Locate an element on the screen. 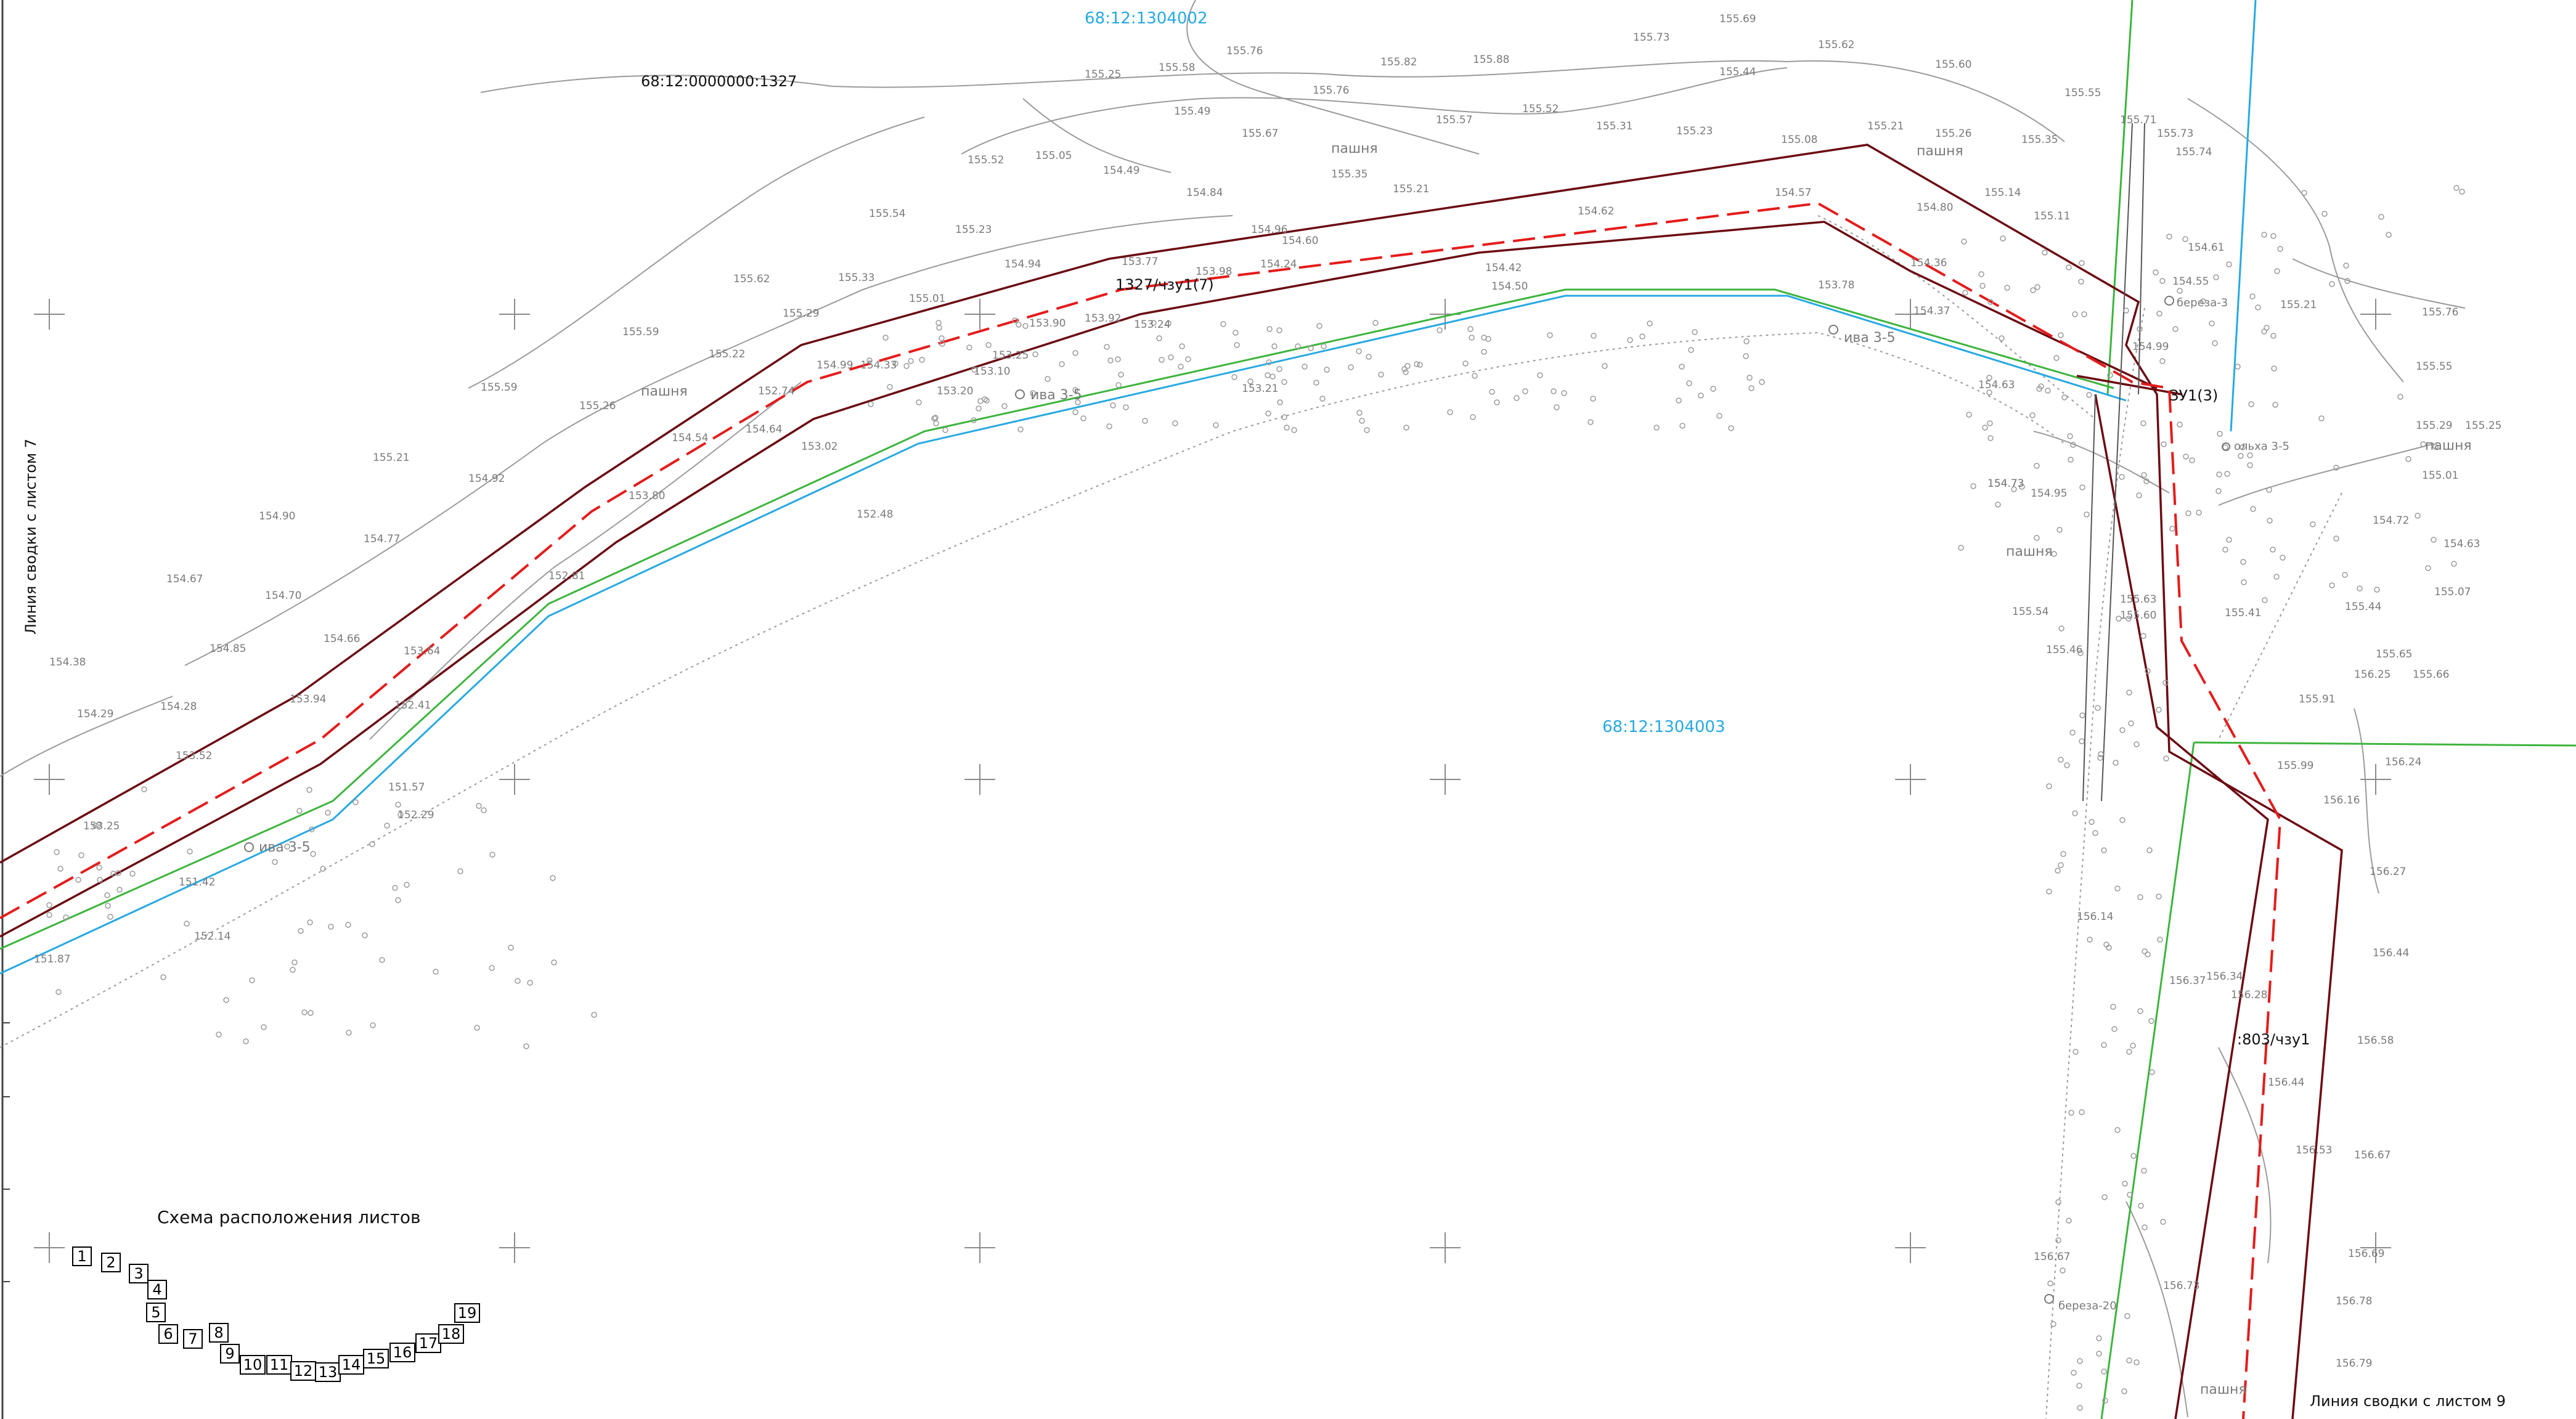  elevation-mark: 154.92 is located at coordinates (487, 479).